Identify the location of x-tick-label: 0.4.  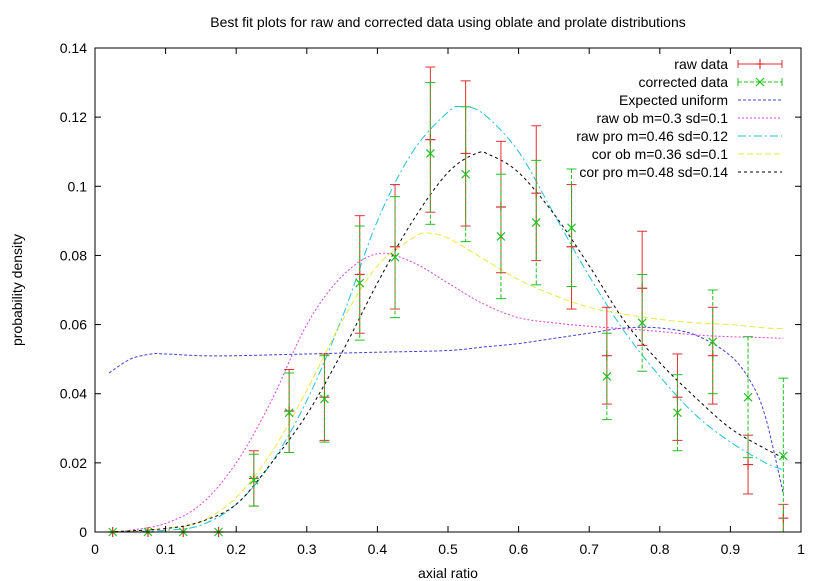
(378, 549).